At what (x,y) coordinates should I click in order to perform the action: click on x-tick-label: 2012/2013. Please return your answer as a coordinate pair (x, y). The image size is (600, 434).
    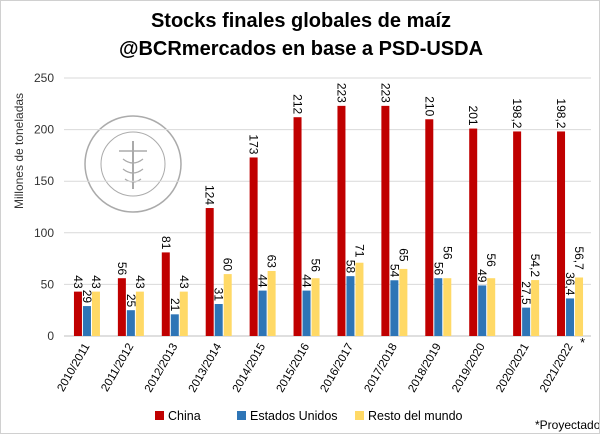
    Looking at the image, I should click on (162, 368).